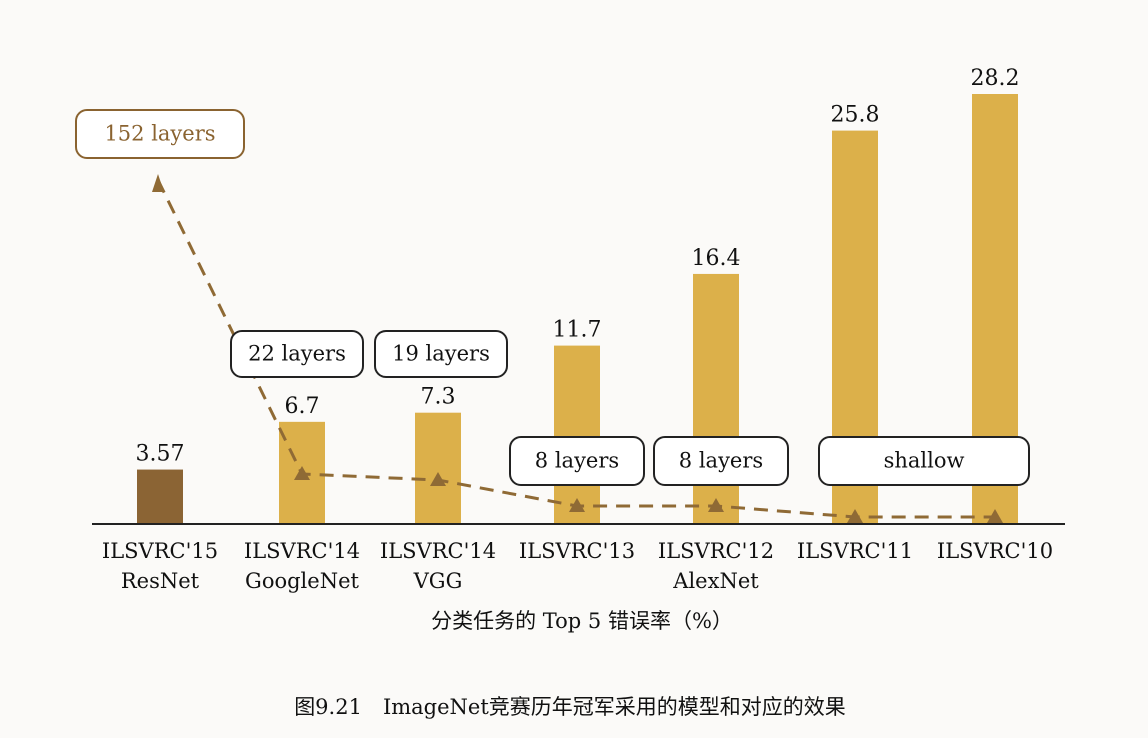  I want to click on x-tick-label: GoogleNet, so click(302, 581).